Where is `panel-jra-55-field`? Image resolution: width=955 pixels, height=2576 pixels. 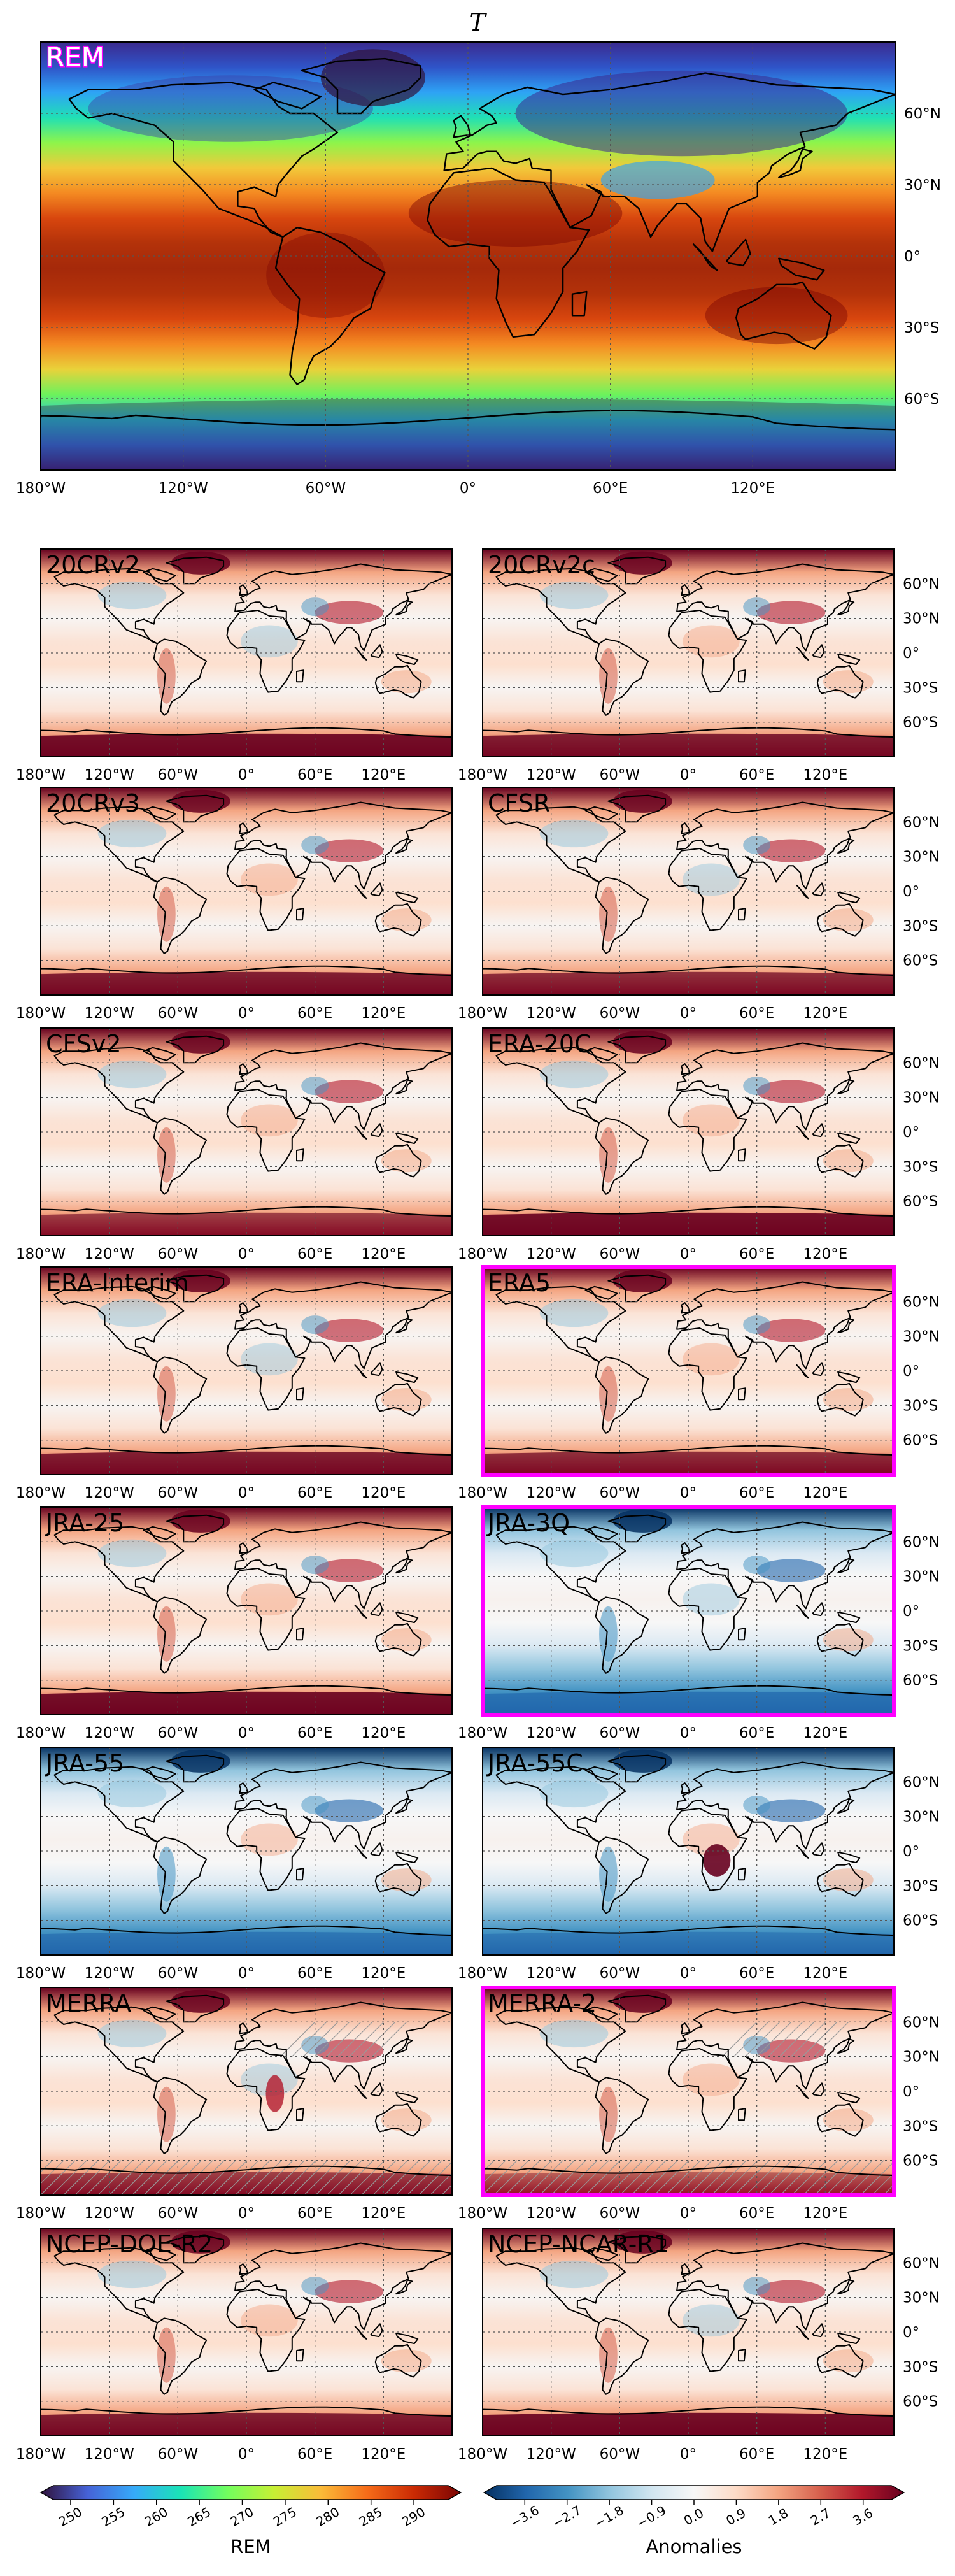
panel-jra-55-field is located at coordinates (247, 1851).